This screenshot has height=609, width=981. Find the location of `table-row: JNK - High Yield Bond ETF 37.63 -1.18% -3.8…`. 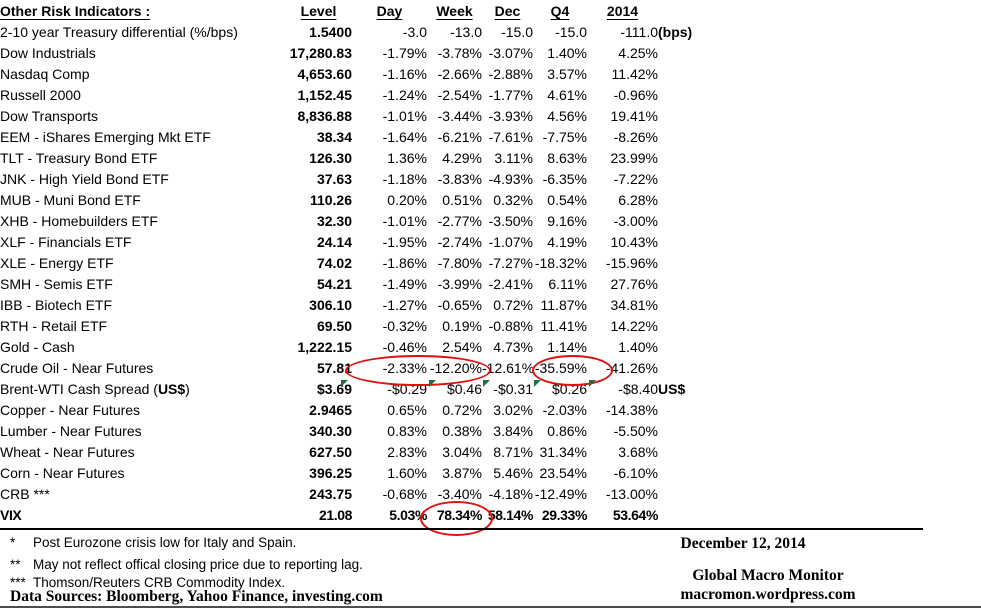

table-row: JNK - High Yield Bond ETF 37.63 -1.18% -3.8… is located at coordinates (359, 179).